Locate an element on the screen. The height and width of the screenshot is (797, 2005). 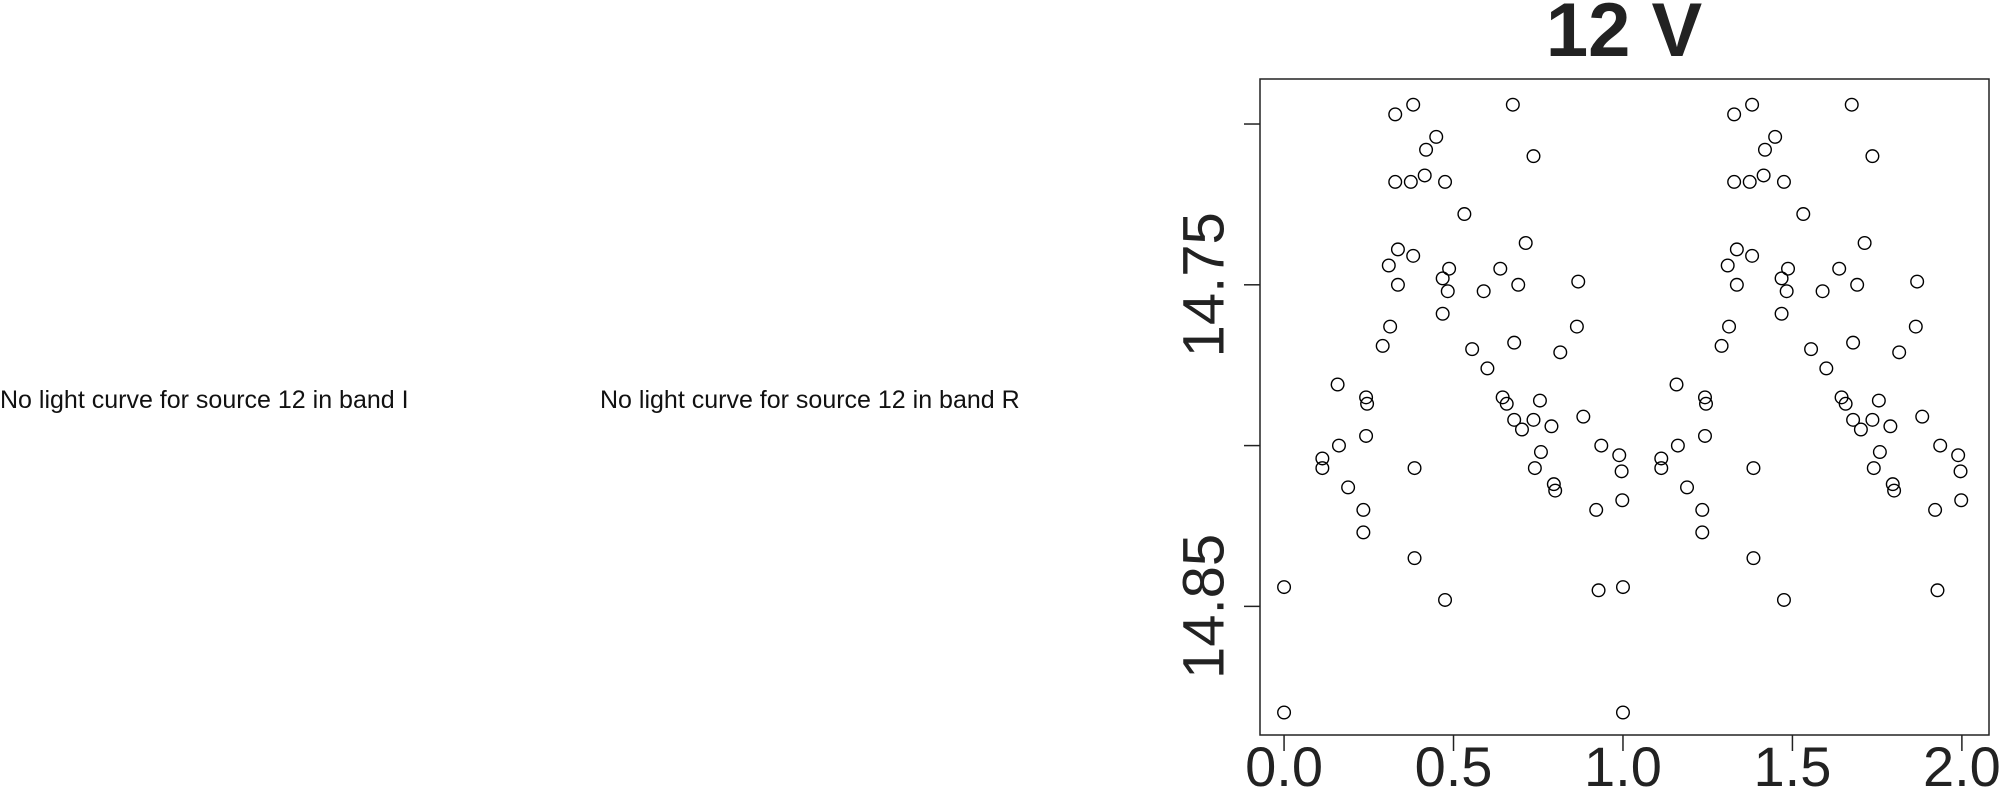
message: No light curve for source 12 in band I is located at coordinates (204, 400).